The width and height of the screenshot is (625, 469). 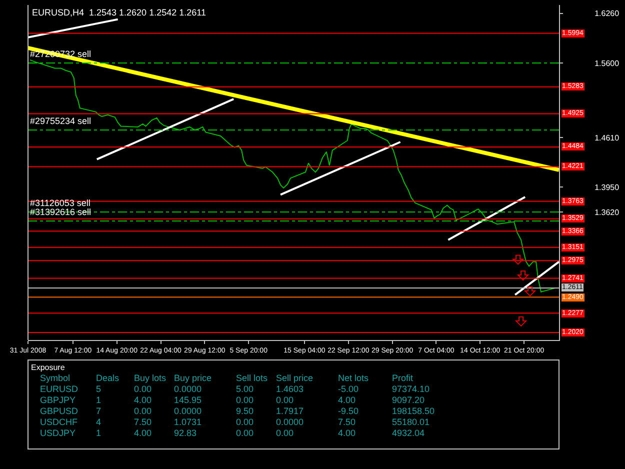 I want to click on text: Deals, so click(x=108, y=378).